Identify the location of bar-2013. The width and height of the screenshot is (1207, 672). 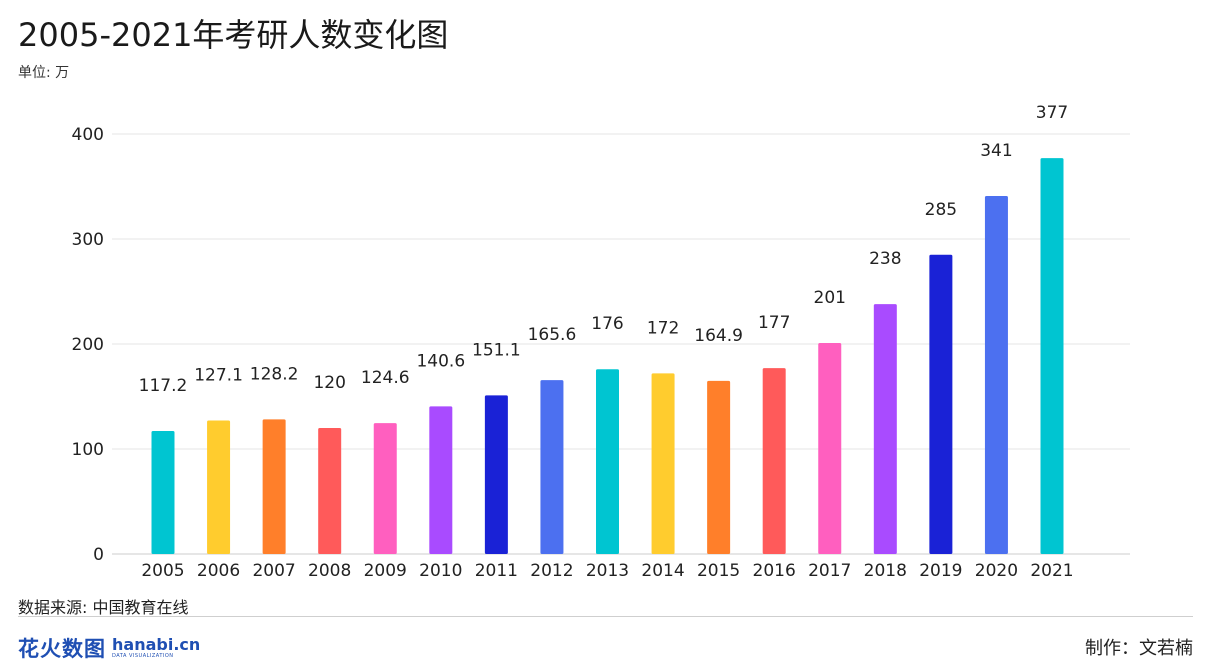
(607, 461).